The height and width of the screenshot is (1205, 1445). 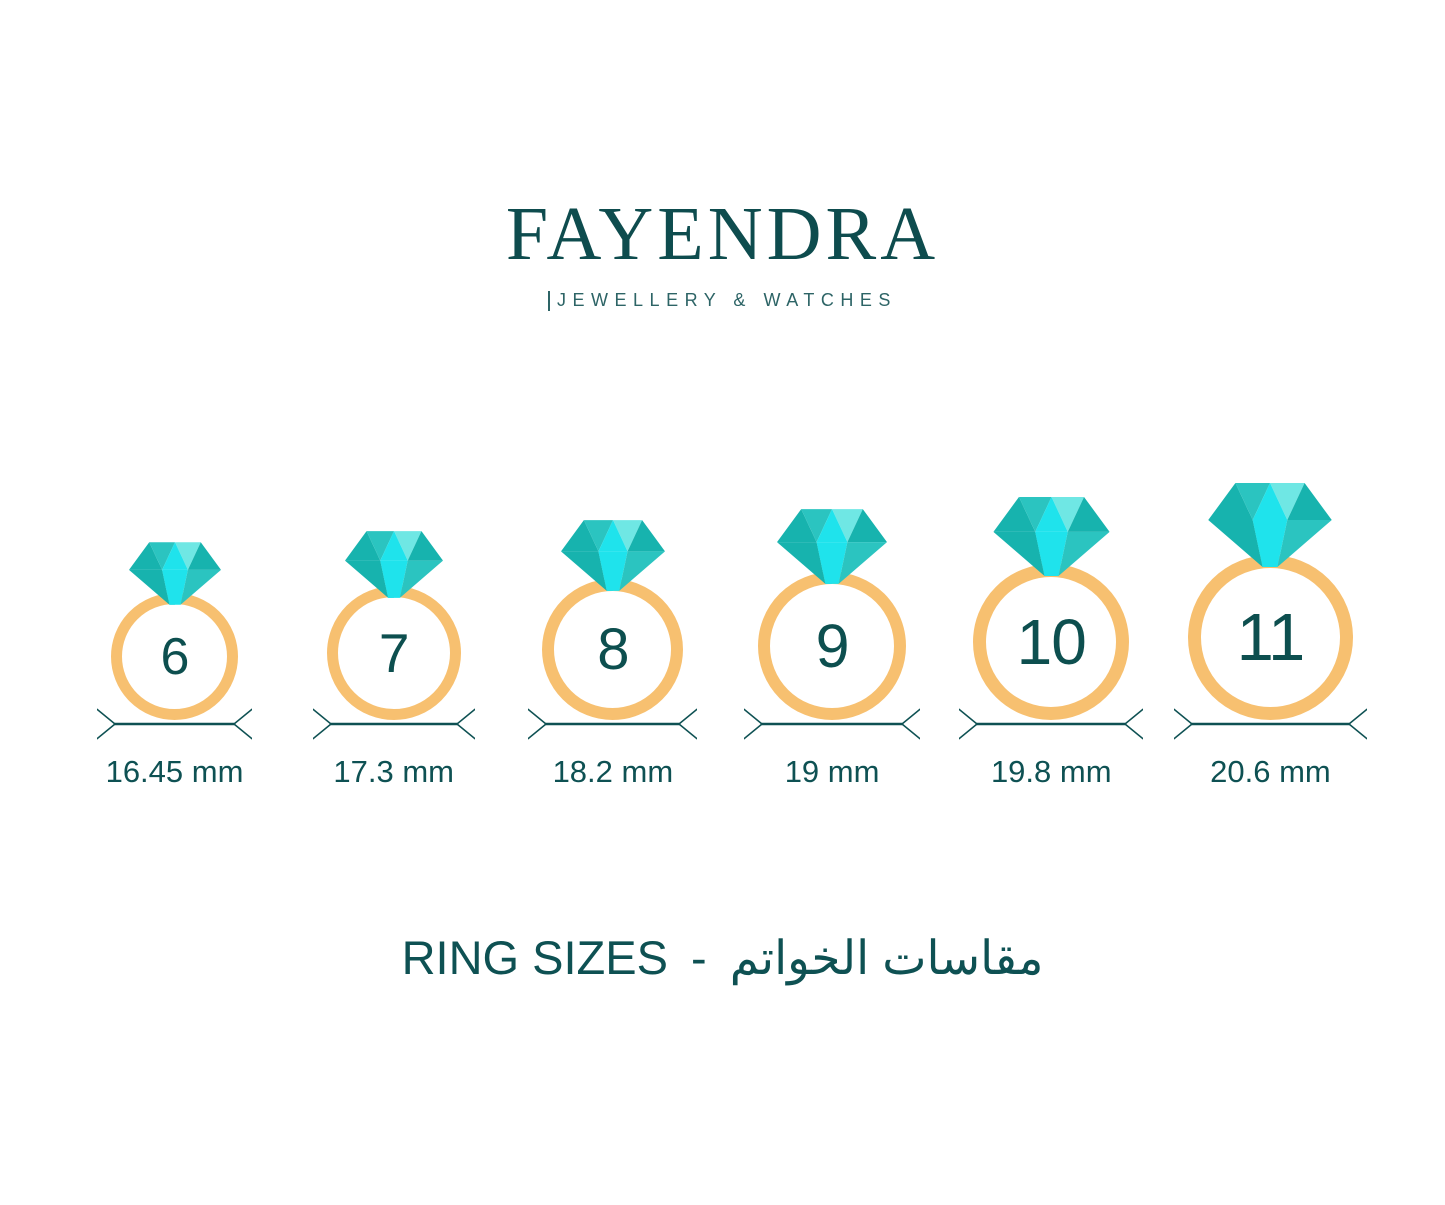 I want to click on ring-band-wrap: 10, so click(x=1051, y=642).